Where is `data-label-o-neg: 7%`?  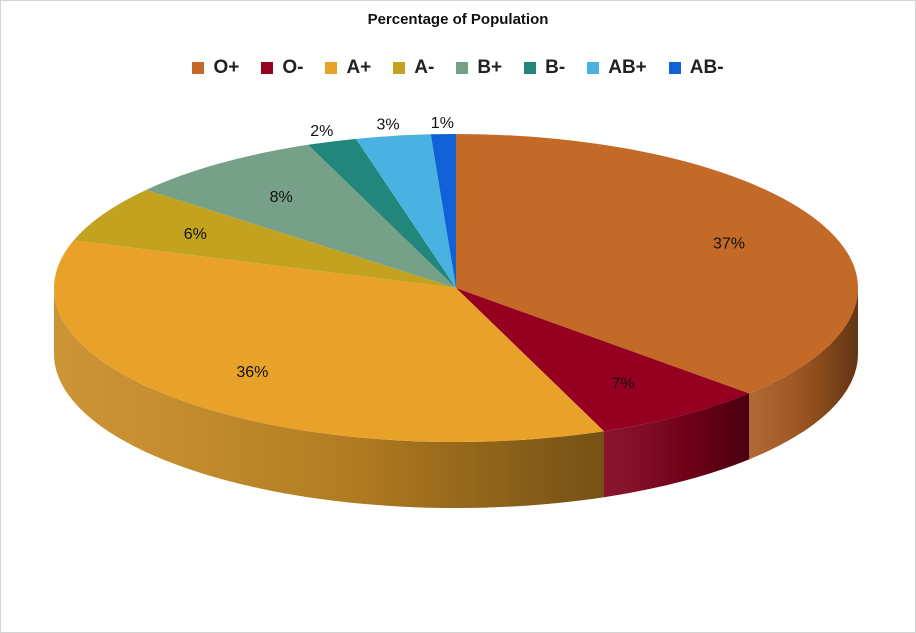 data-label-o-neg: 7% is located at coordinates (623, 383).